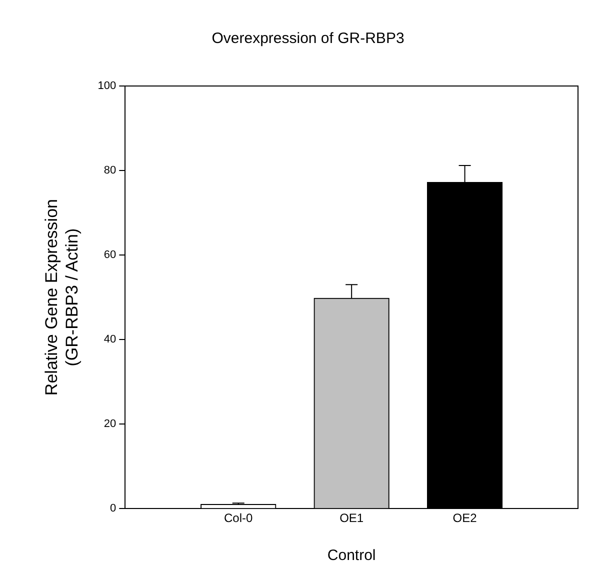  I want to click on y-tick-label: 0, so click(113, 508).